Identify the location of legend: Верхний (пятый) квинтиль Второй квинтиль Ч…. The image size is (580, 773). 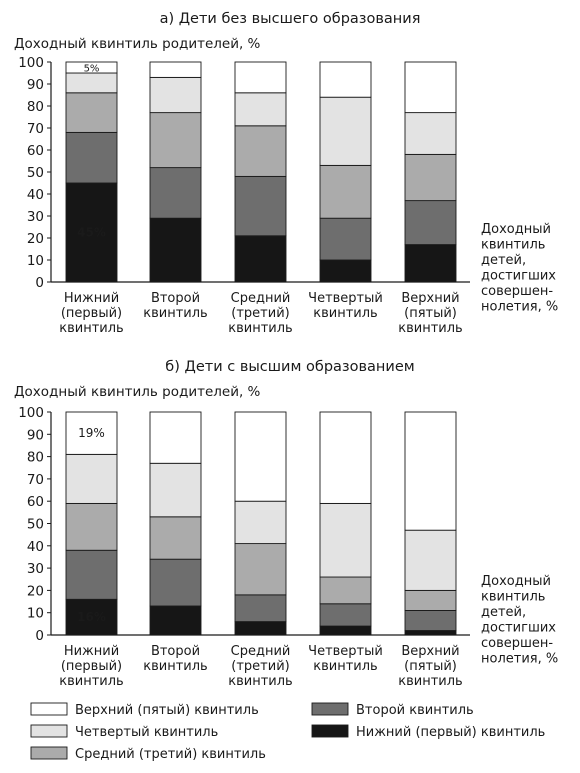
(287, 732).